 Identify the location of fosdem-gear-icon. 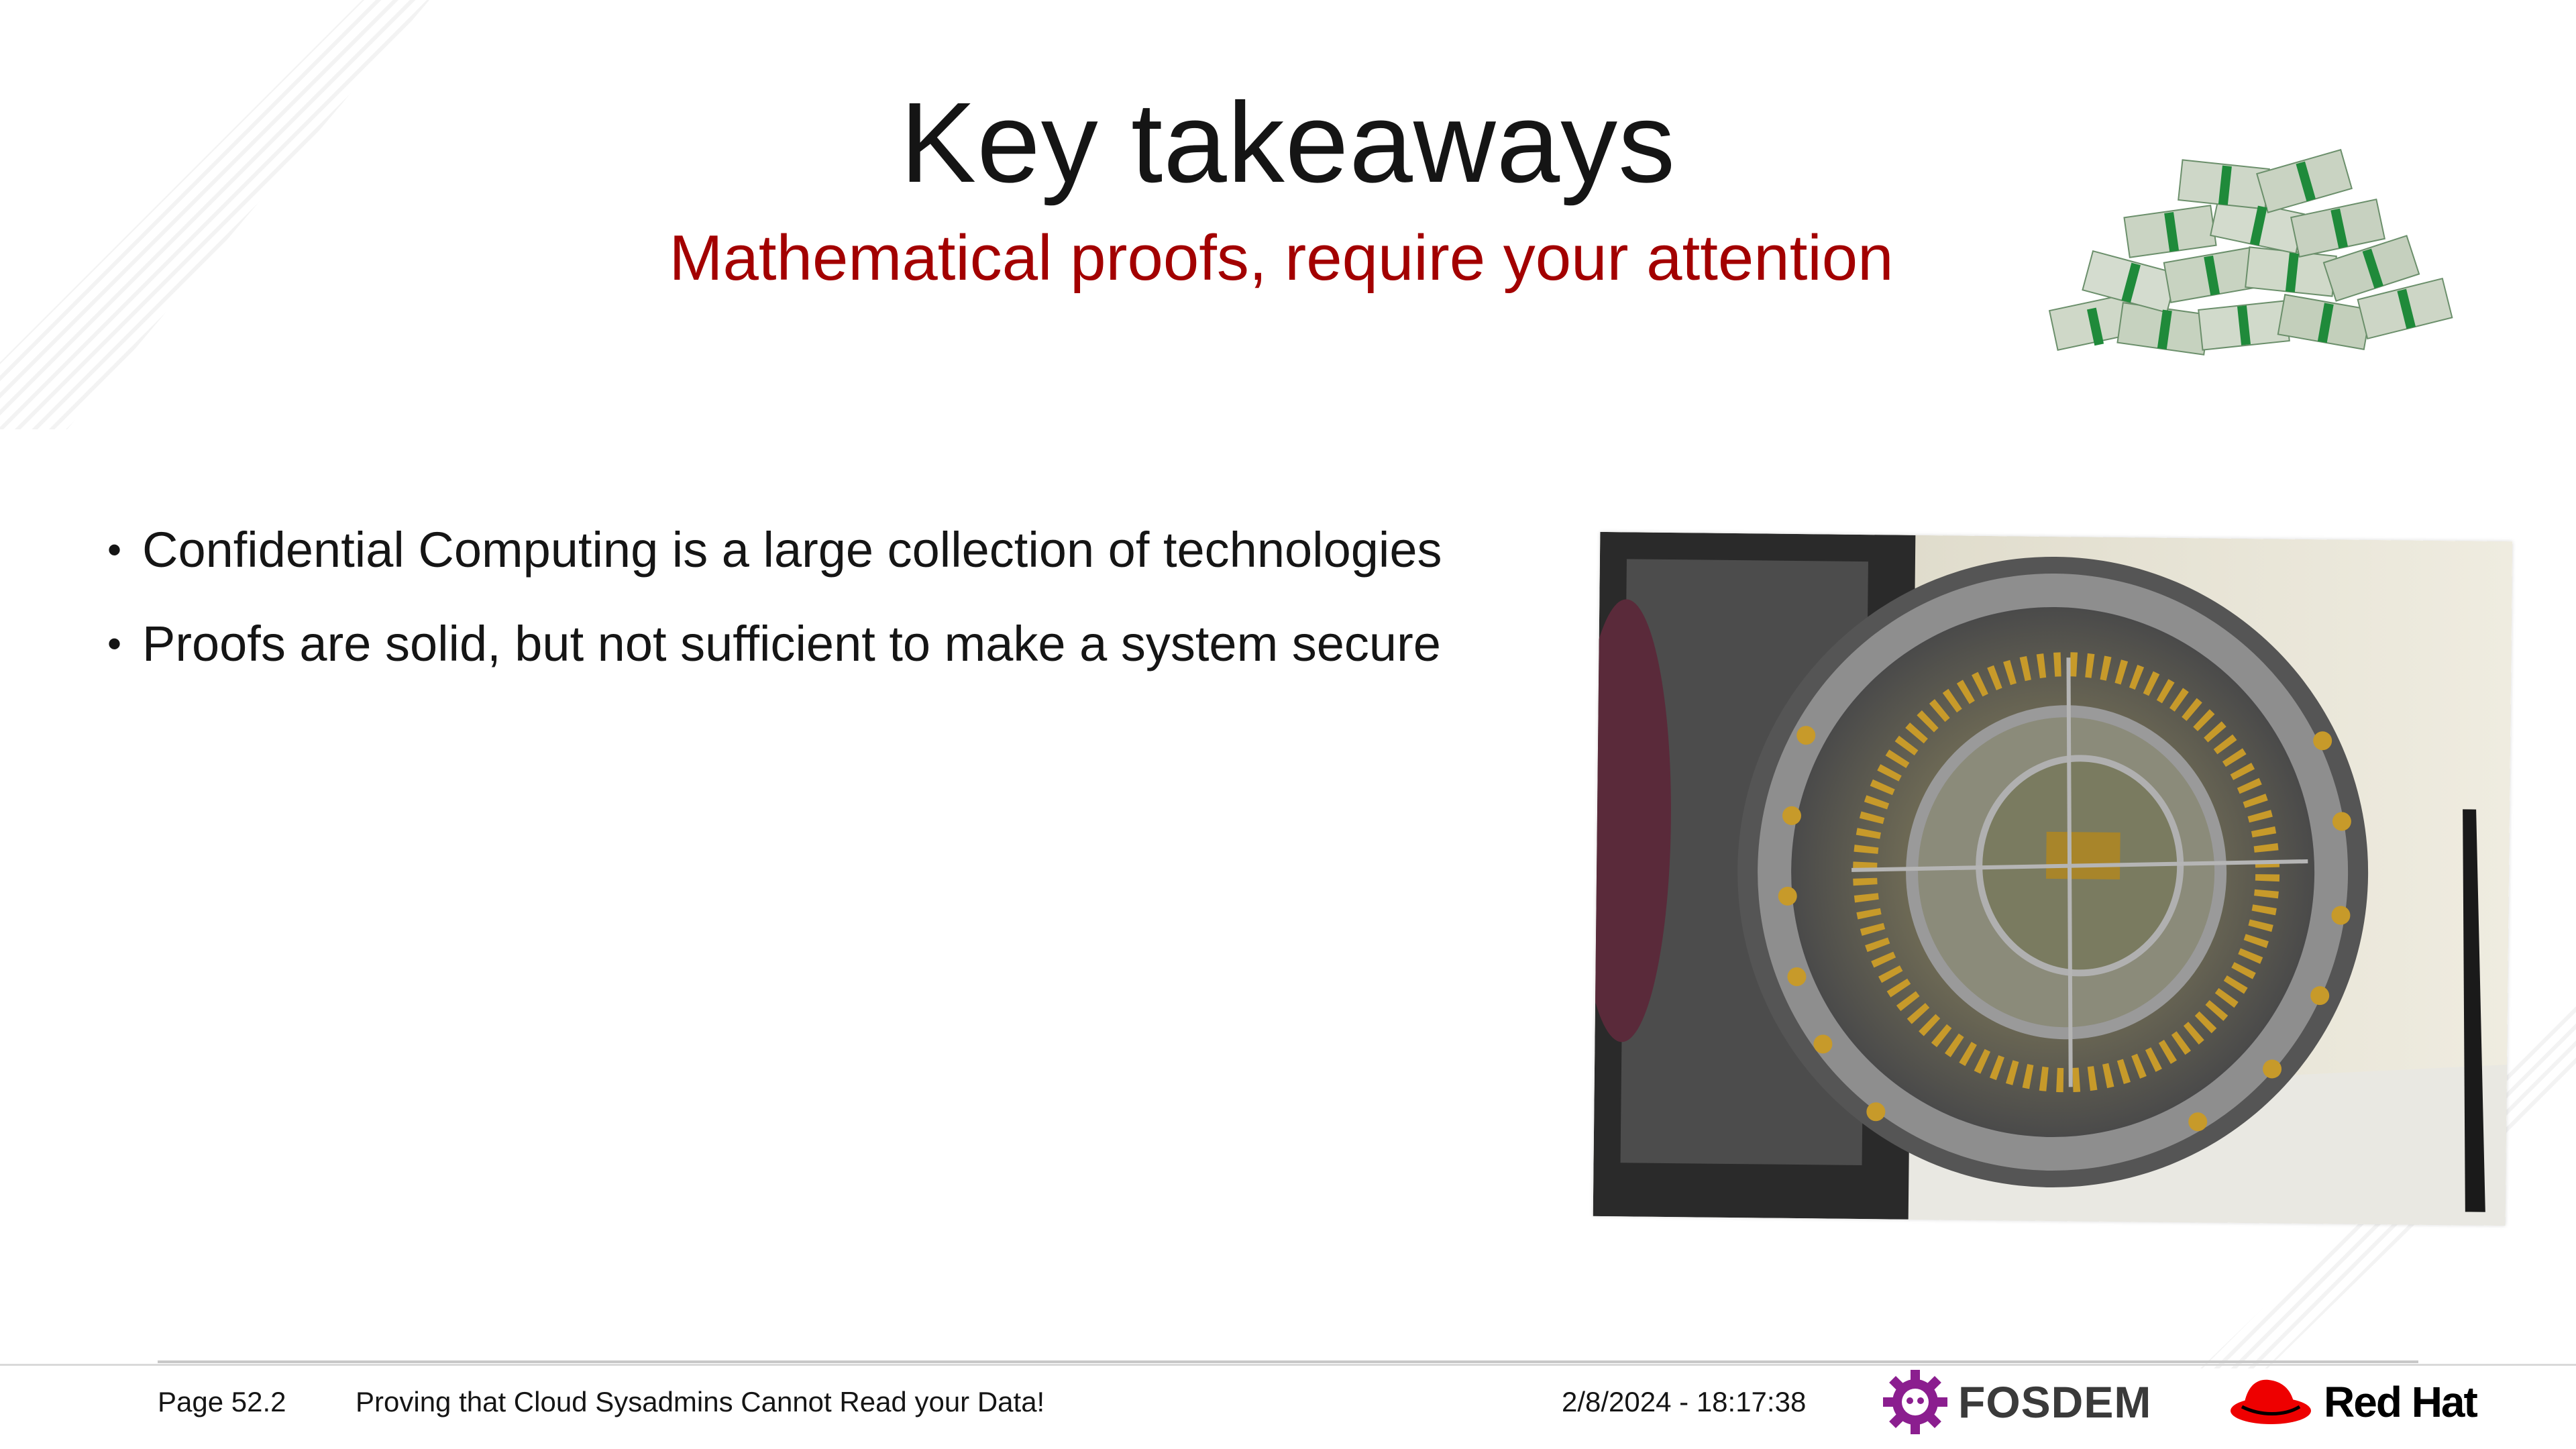
(1915, 1402).